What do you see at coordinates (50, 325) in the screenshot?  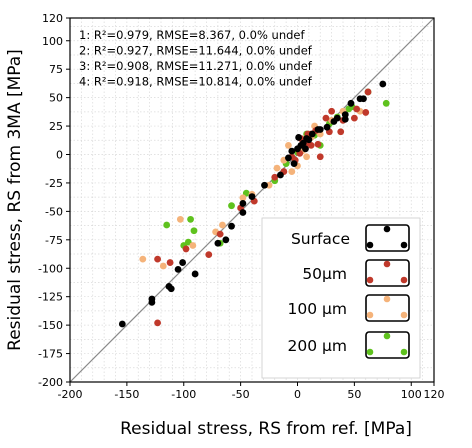 I see `y-tick-label: -150` at bounding box center [50, 325].